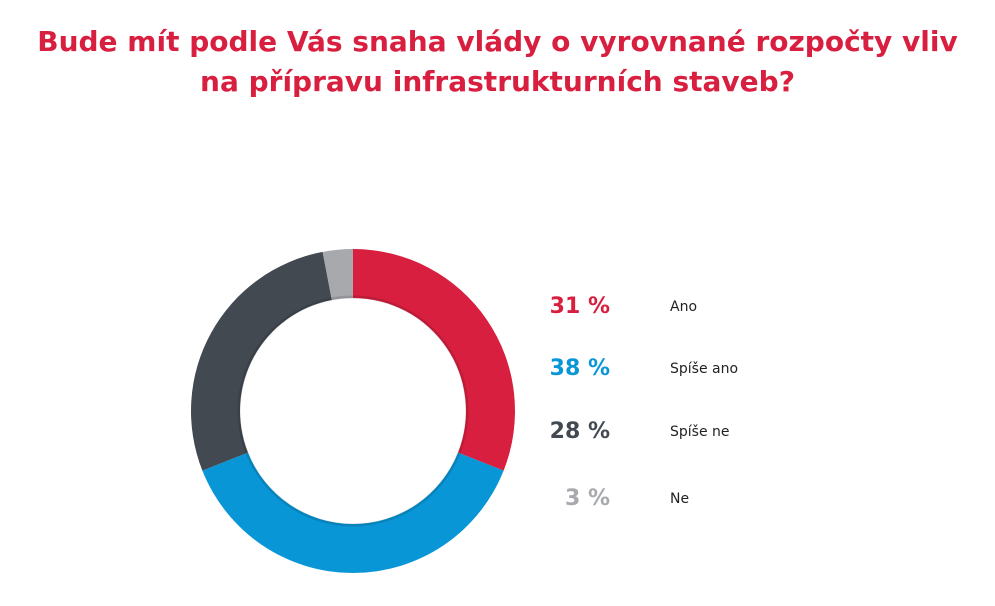 This screenshot has width=995, height=606. I want to click on chart-title-line-2: na přípravu infrastrukturních staveb?, so click(497, 81).